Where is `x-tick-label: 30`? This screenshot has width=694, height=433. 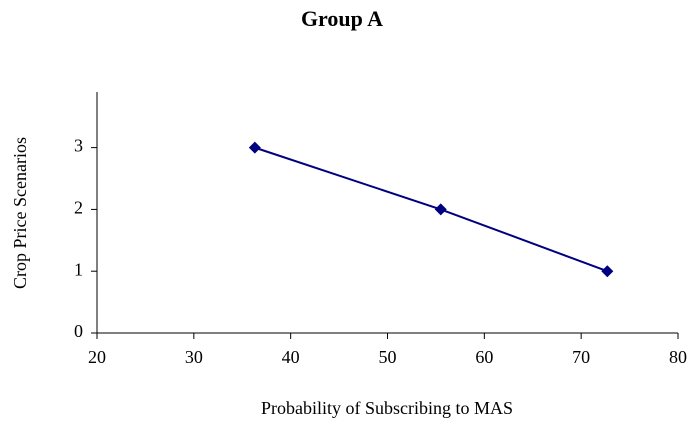
x-tick-label: 30 is located at coordinates (194, 357).